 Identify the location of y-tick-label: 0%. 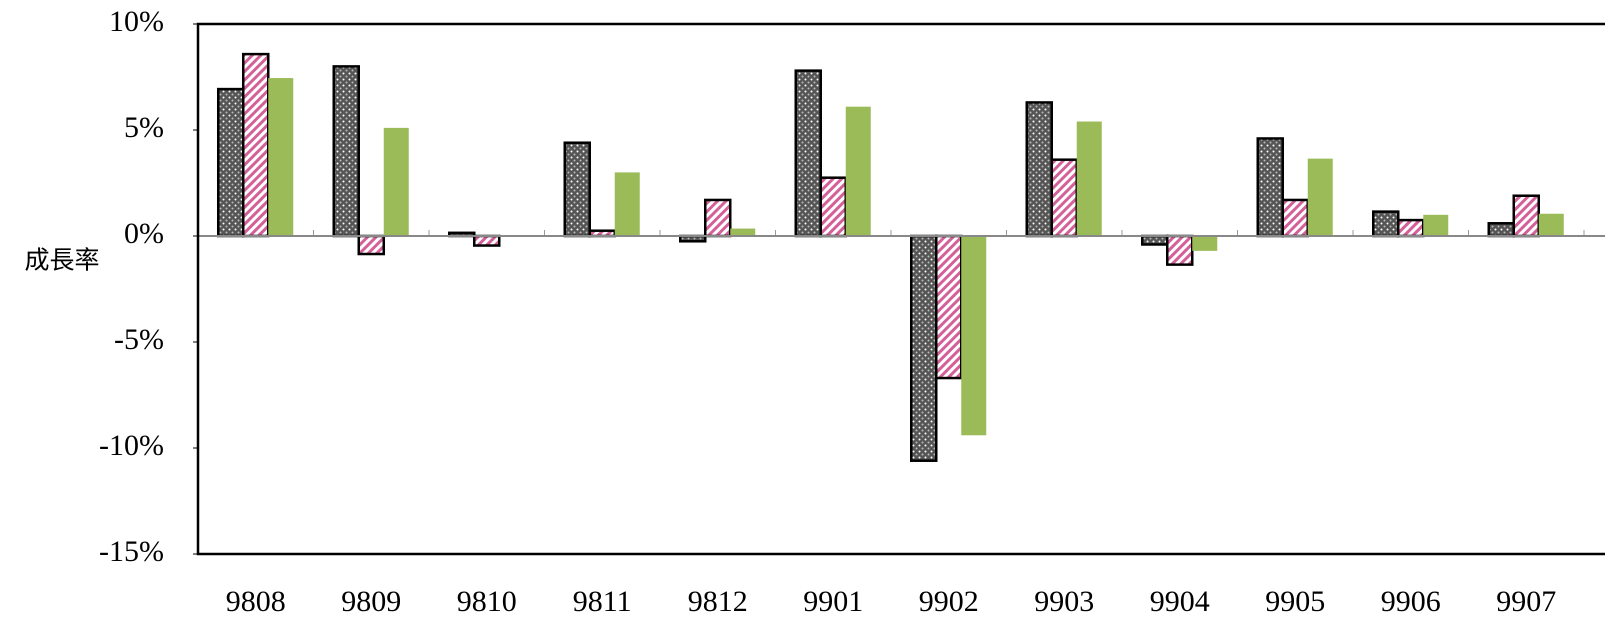
(144, 233).